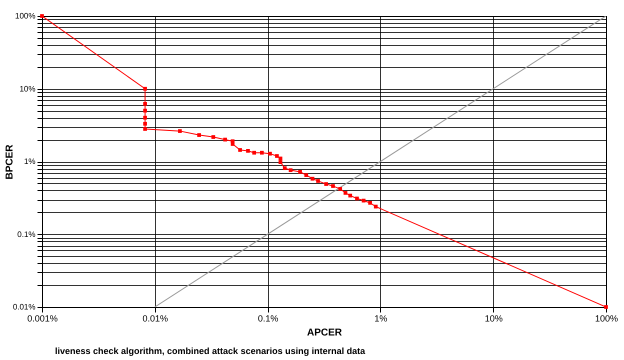  Describe the element at coordinates (25, 16) in the screenshot. I see `y-tick-label: 100%` at that location.